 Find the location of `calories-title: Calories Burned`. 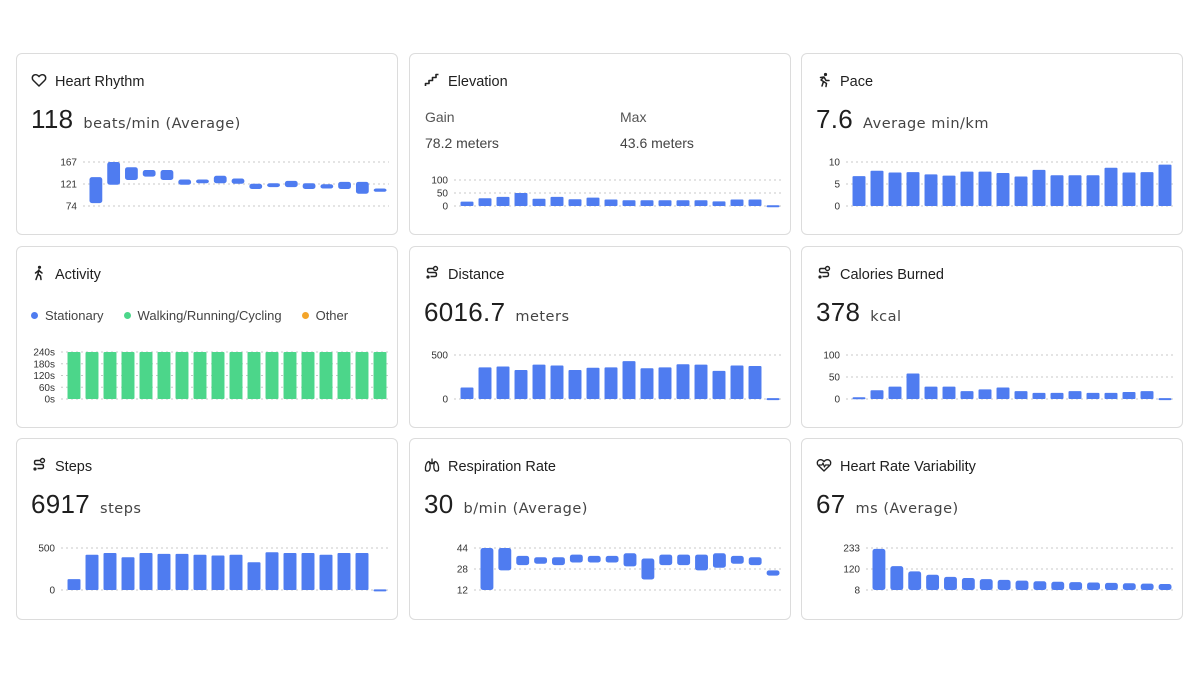

calories-title: Calories Burned is located at coordinates (880, 275).